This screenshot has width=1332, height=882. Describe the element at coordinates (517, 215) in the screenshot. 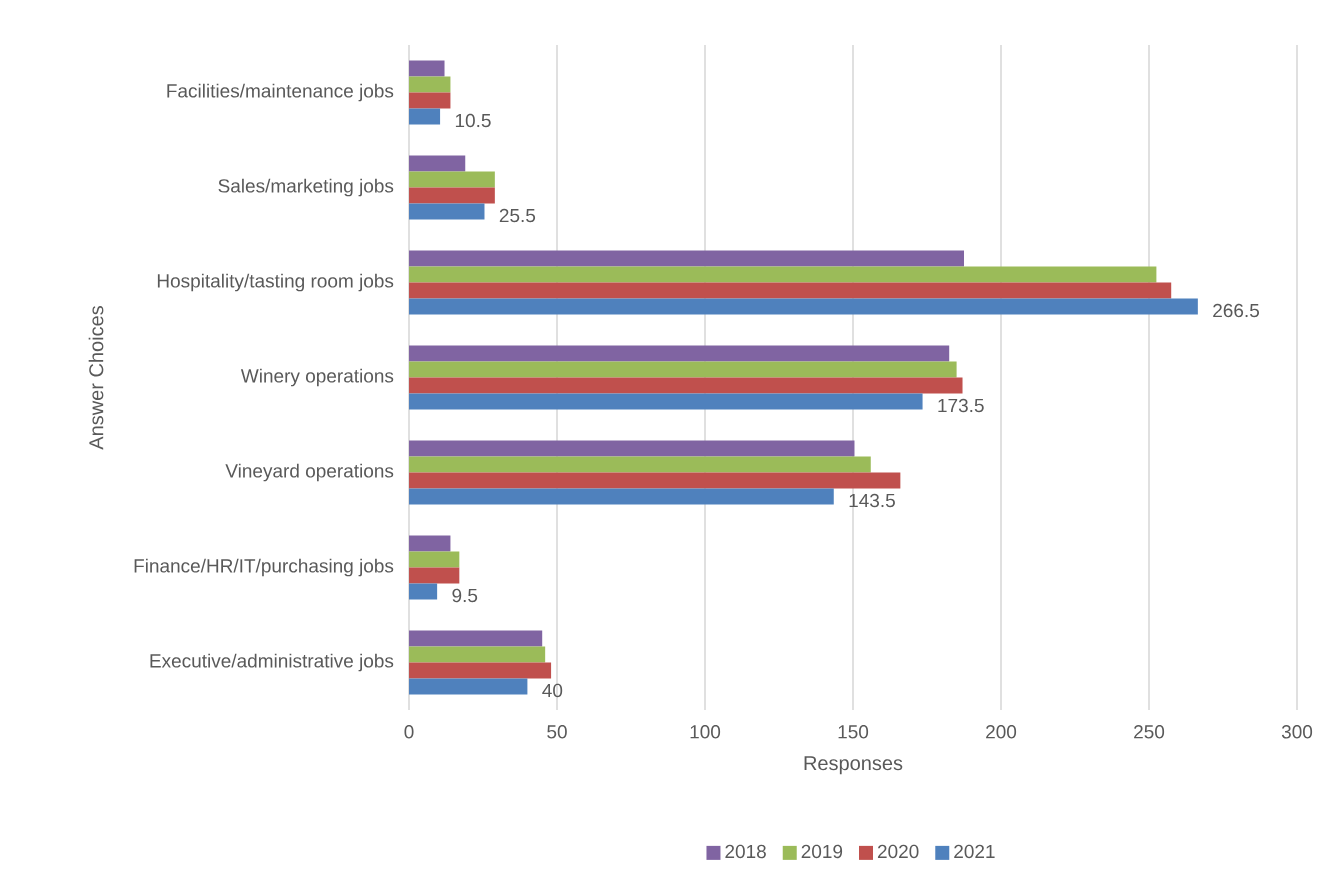

I see `data-label: 25.5` at that location.